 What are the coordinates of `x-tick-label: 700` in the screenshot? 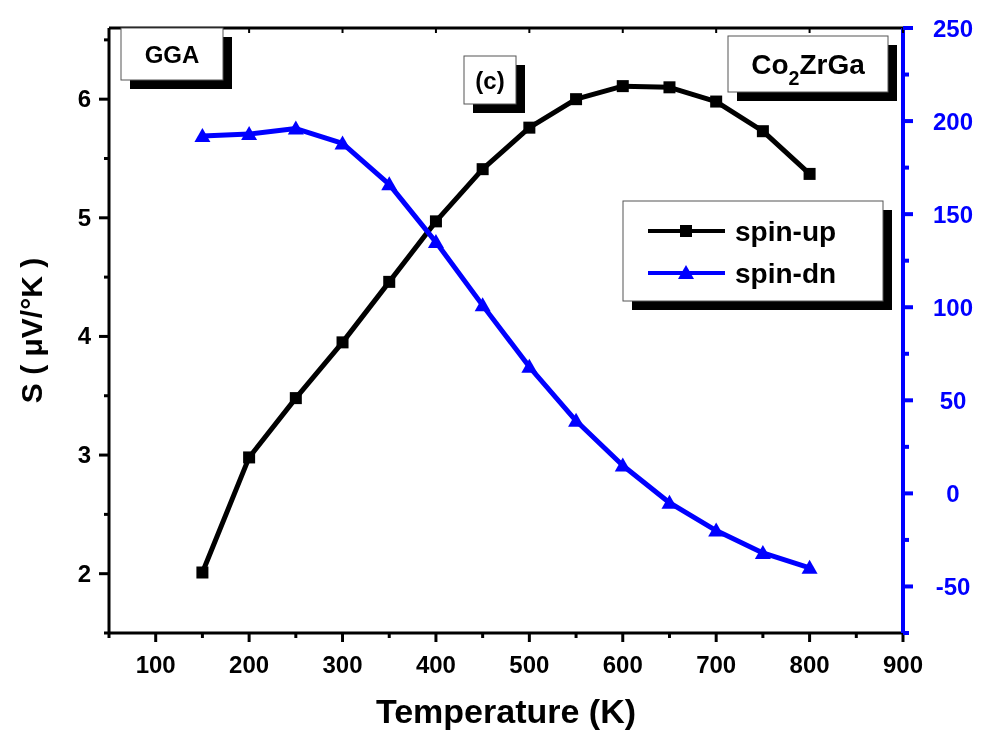 It's located at (716, 664).